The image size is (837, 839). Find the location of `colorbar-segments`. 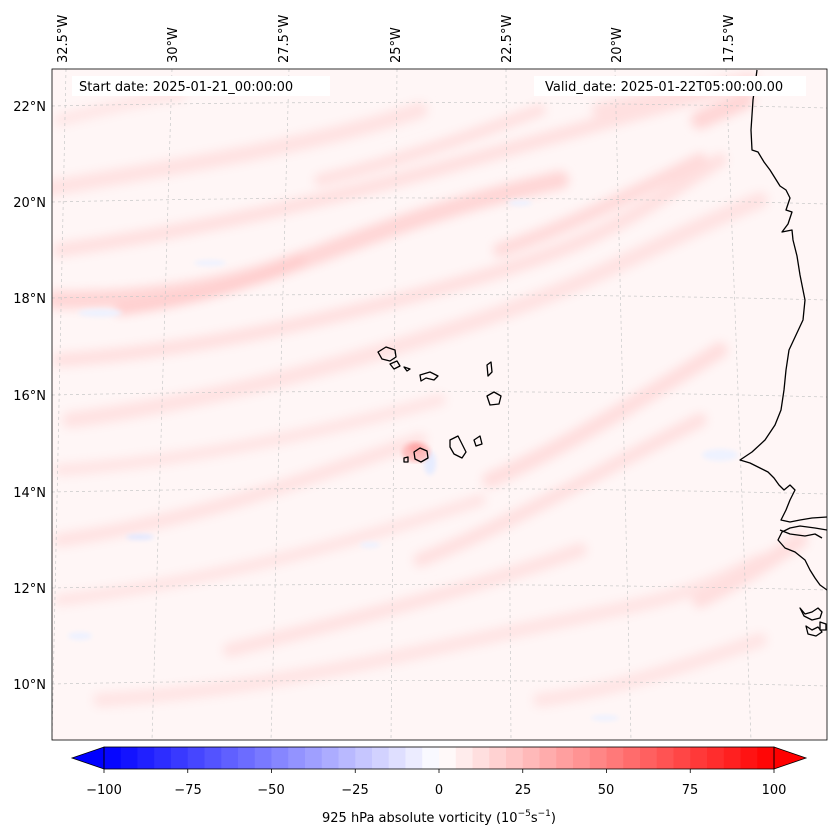

colorbar-segments is located at coordinates (439, 758).